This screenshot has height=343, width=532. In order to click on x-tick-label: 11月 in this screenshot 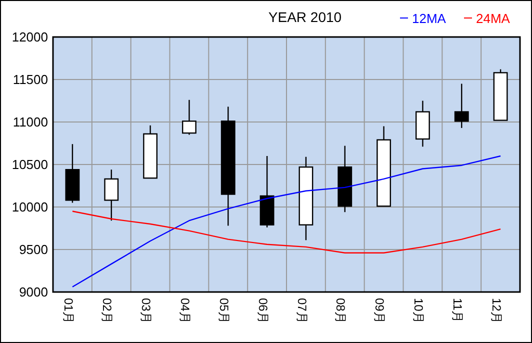, I will do `click(457, 310)`.